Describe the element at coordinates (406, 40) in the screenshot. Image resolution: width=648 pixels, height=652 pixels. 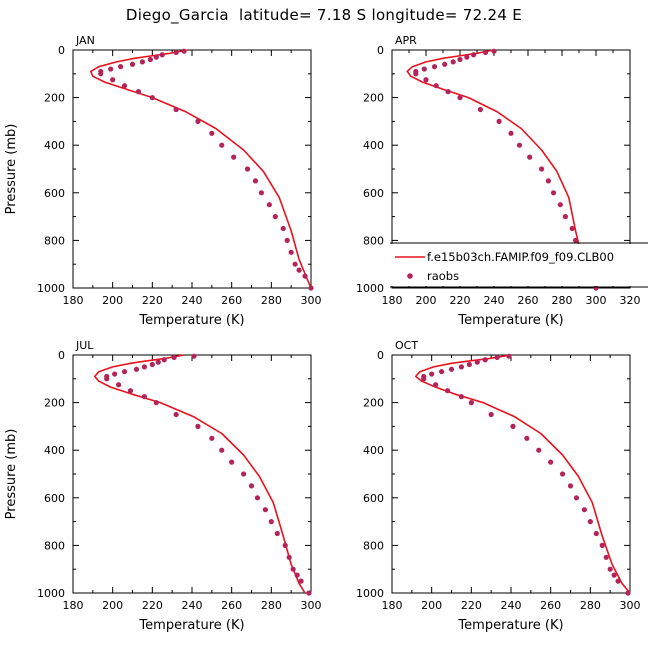
I see `panel-label: APR` at that location.